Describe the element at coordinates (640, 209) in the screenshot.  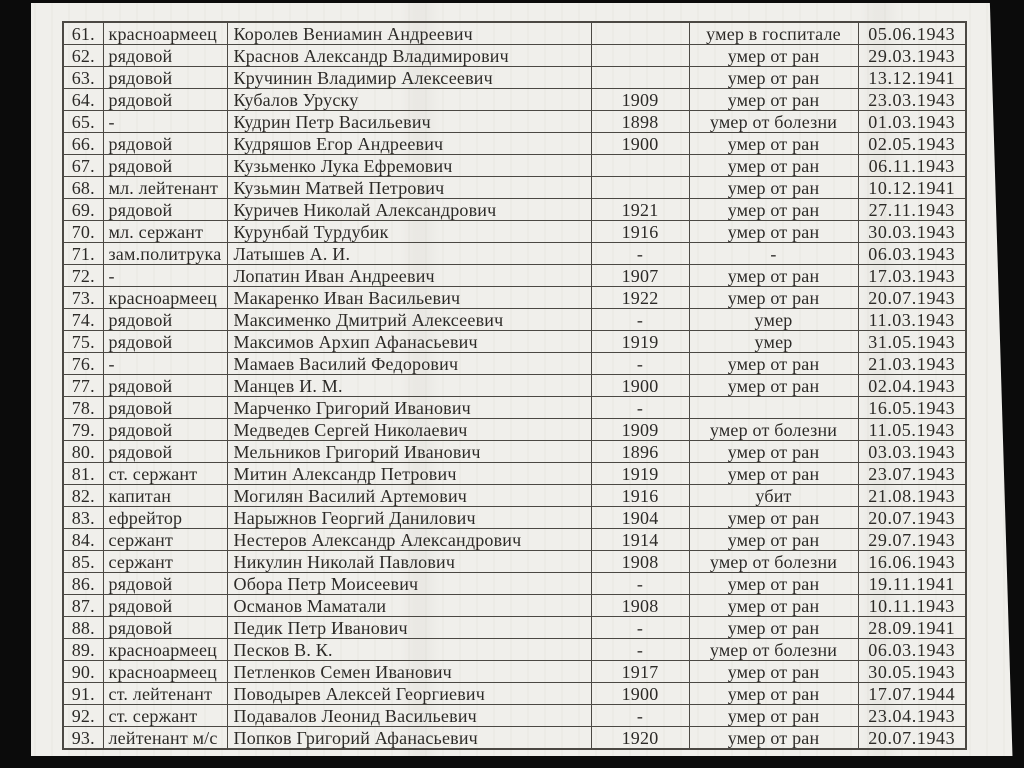
I see `birth-year-cell: 1921` at that location.